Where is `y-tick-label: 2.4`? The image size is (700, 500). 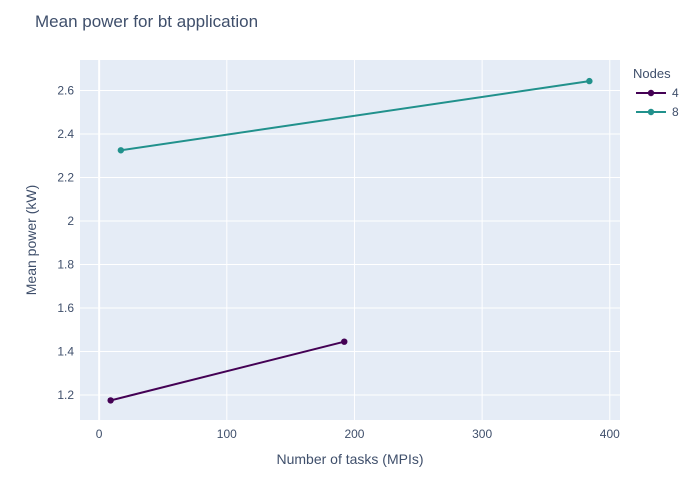 y-tick-label: 2.4 is located at coordinates (65, 134).